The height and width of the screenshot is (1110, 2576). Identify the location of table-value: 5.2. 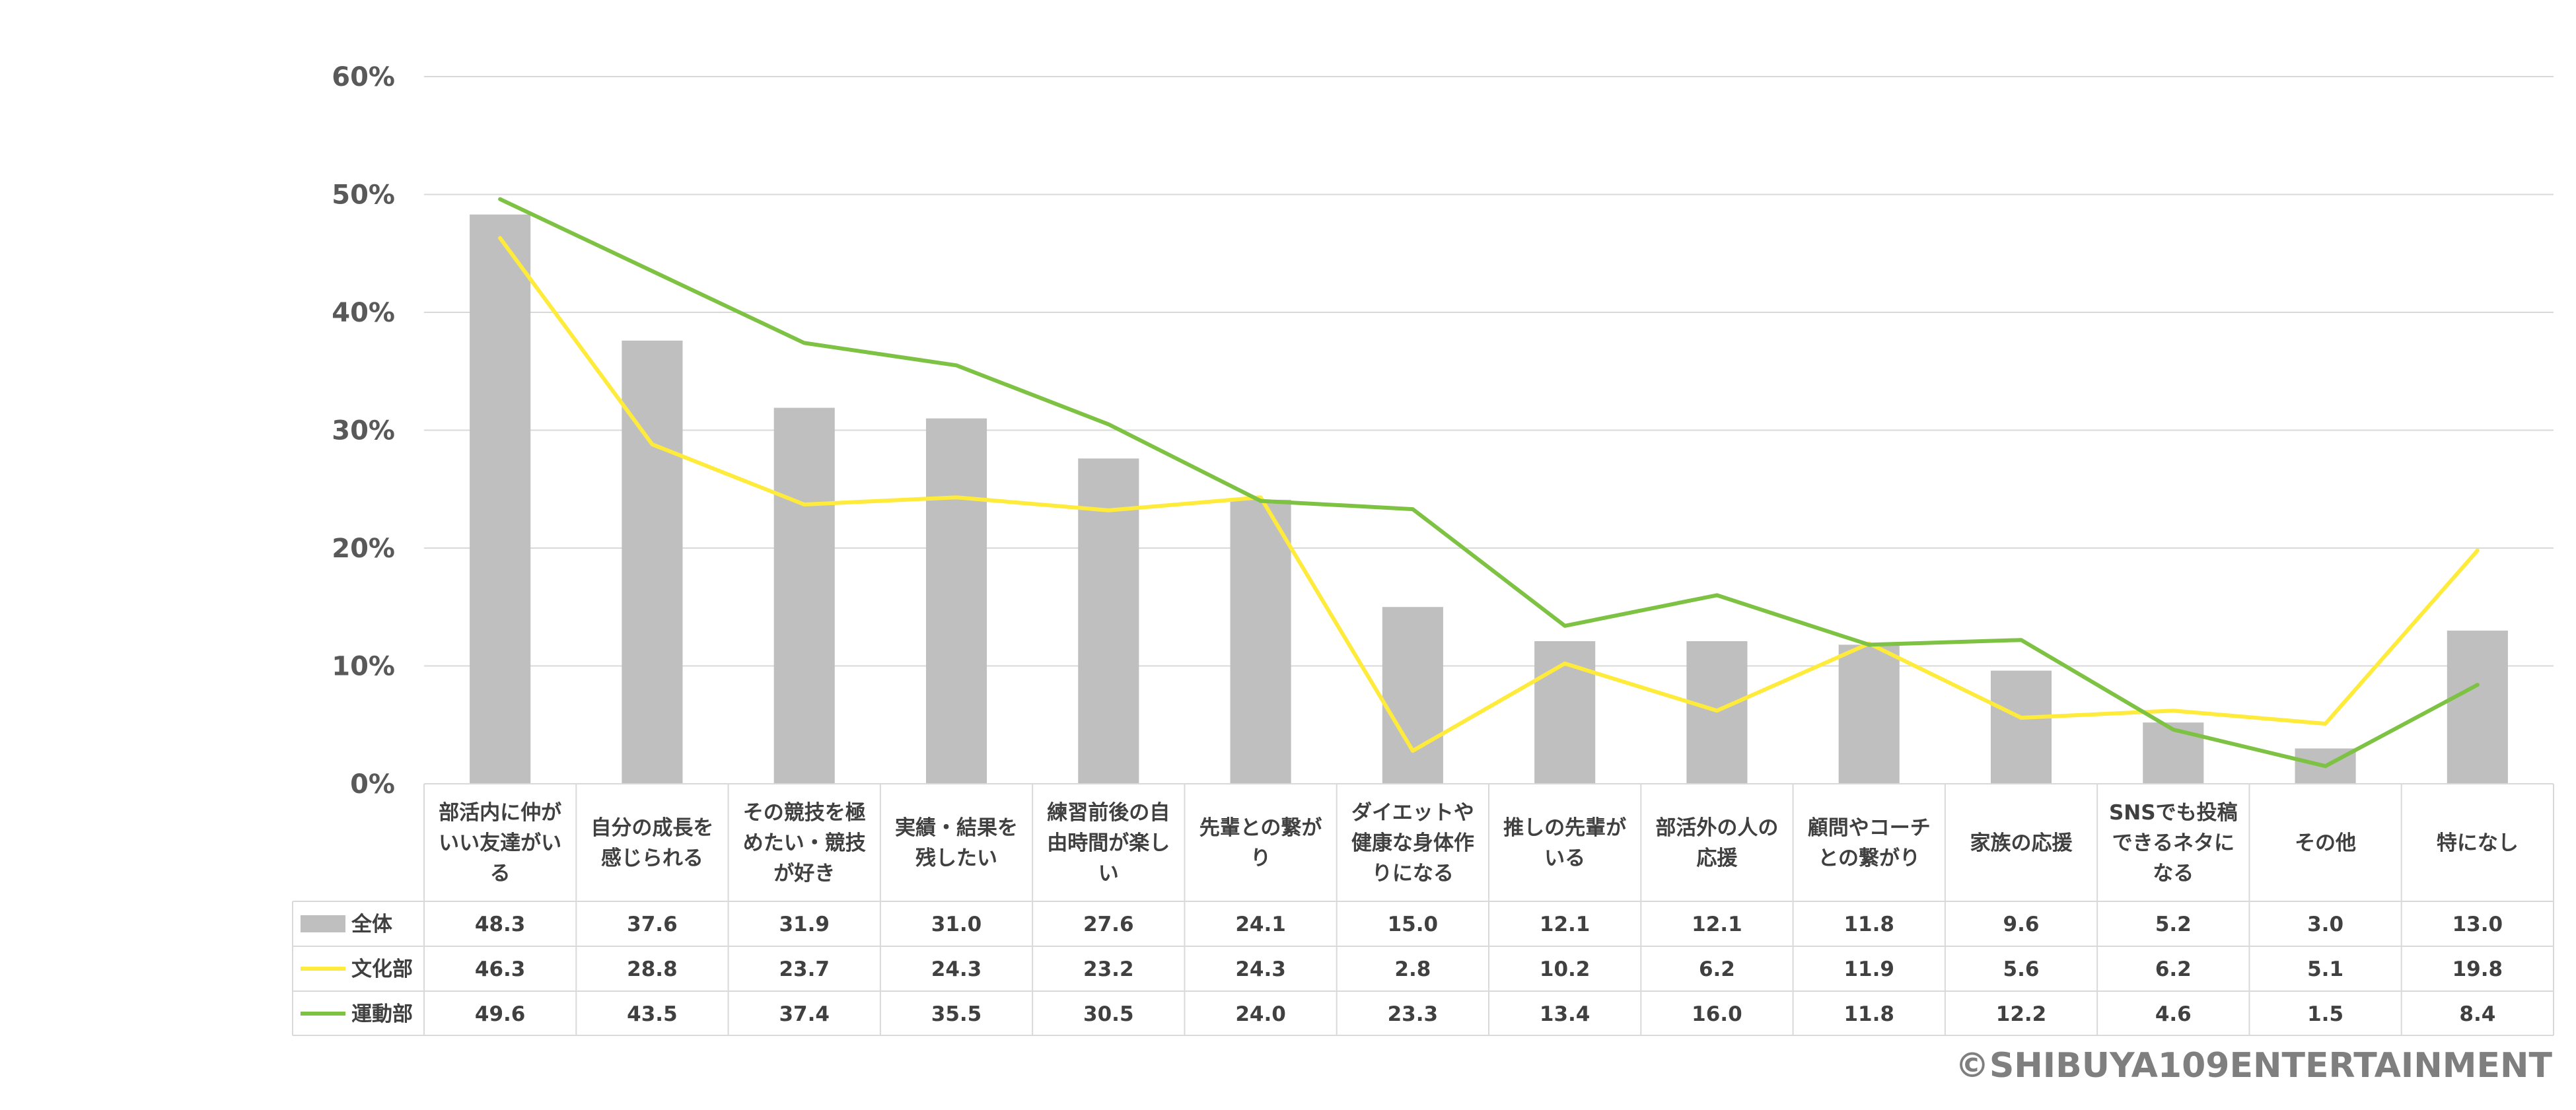
(2173, 924).